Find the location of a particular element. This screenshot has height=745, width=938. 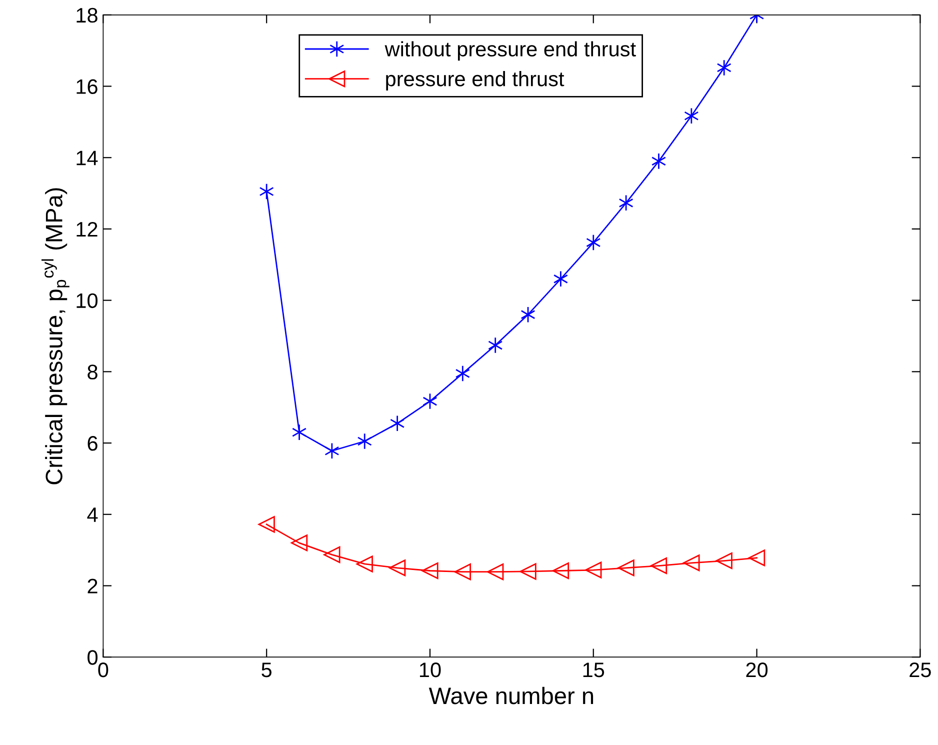

y-tick-label: 14 is located at coordinates (87, 158).